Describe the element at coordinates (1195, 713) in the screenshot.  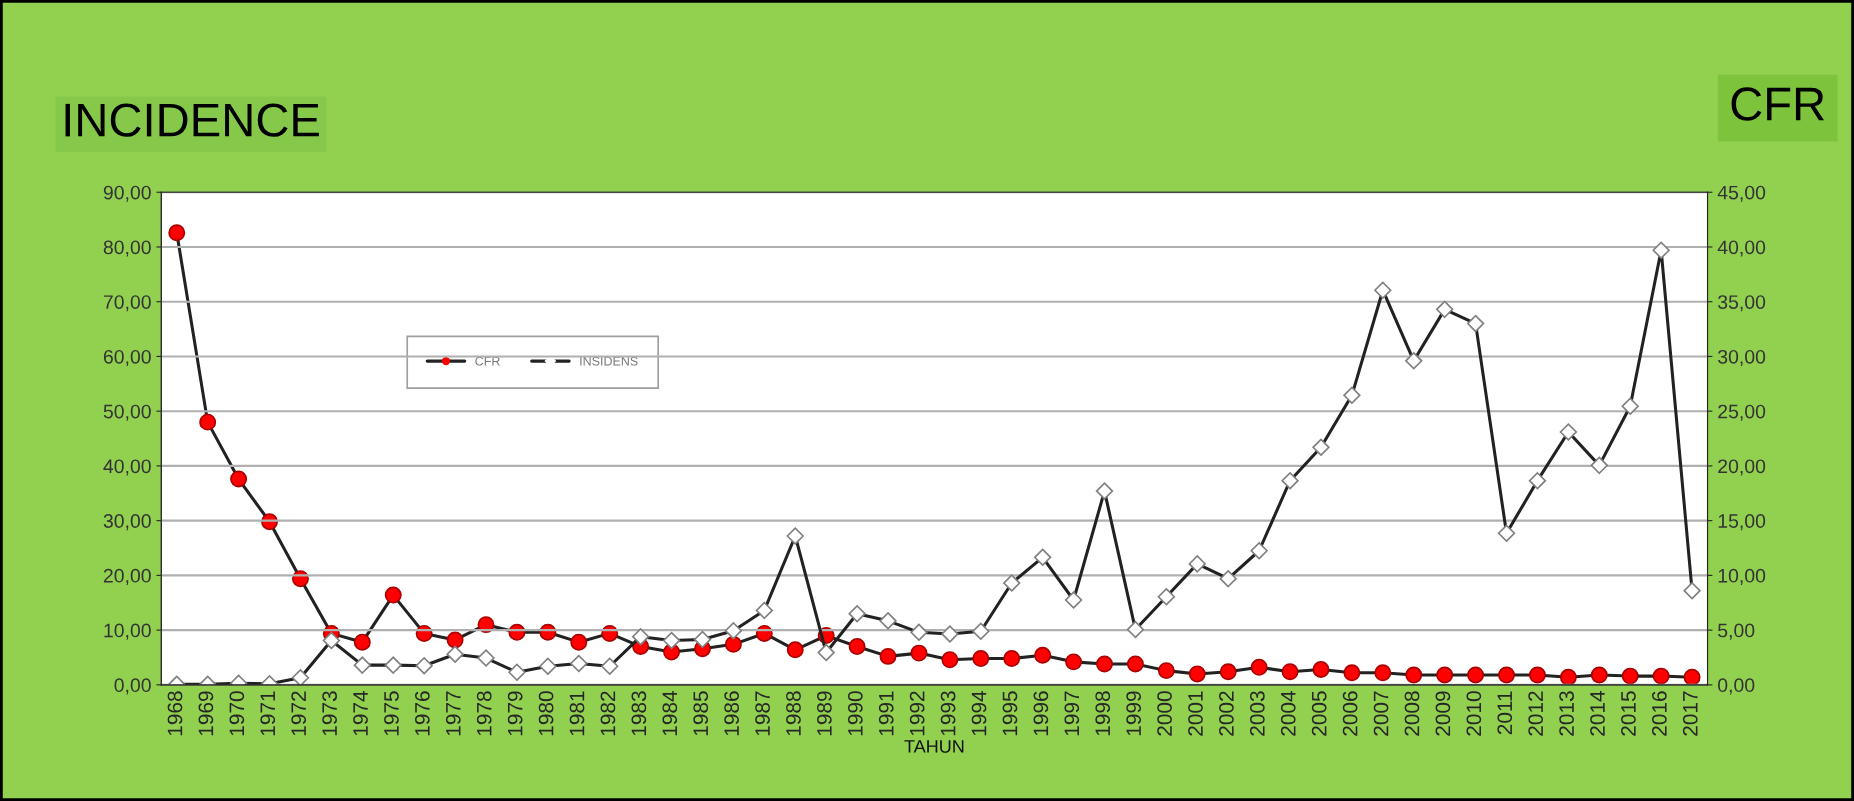
I see `x-tick-label: 2001` at that location.